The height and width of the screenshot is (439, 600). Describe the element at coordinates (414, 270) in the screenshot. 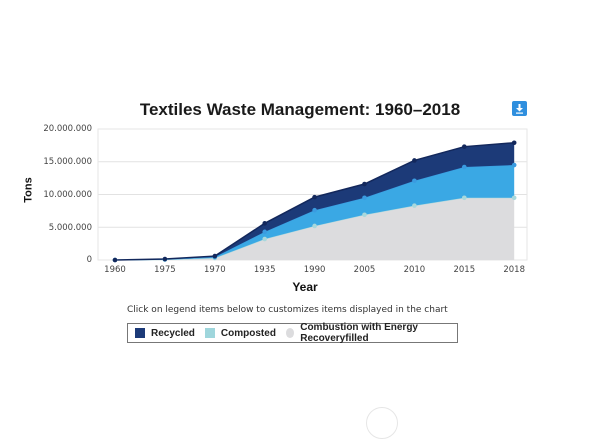

I see `x-tick: 2010` at that location.